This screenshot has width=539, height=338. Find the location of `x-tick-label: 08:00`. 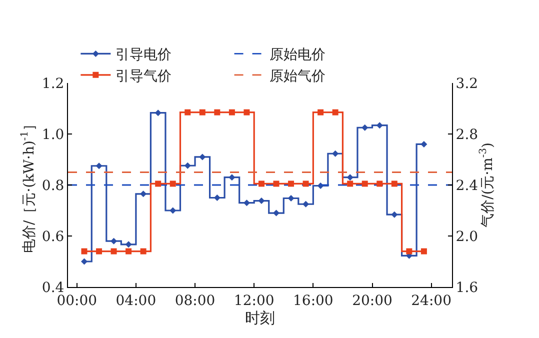

x-tick-label: 08:00 is located at coordinates (195, 300).